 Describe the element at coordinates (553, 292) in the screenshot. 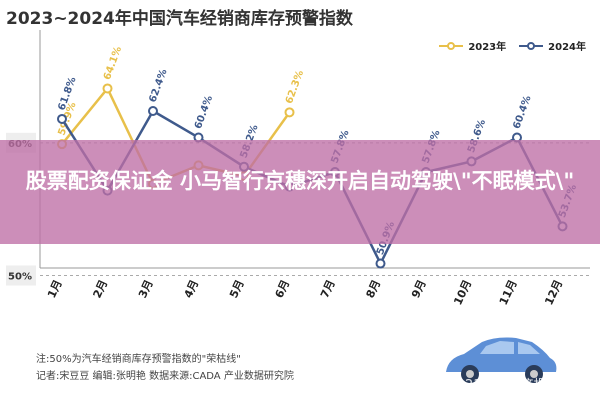

I see `x-tick-label: 12月` at that location.